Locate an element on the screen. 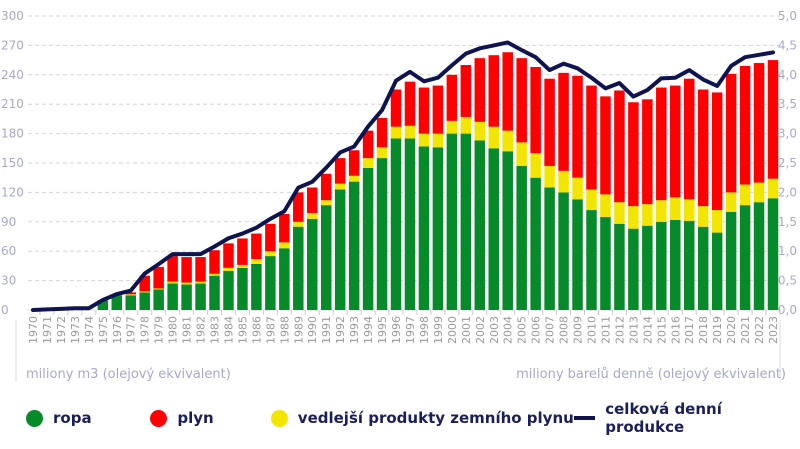  x-tick-label: 1981 is located at coordinates (187, 330).